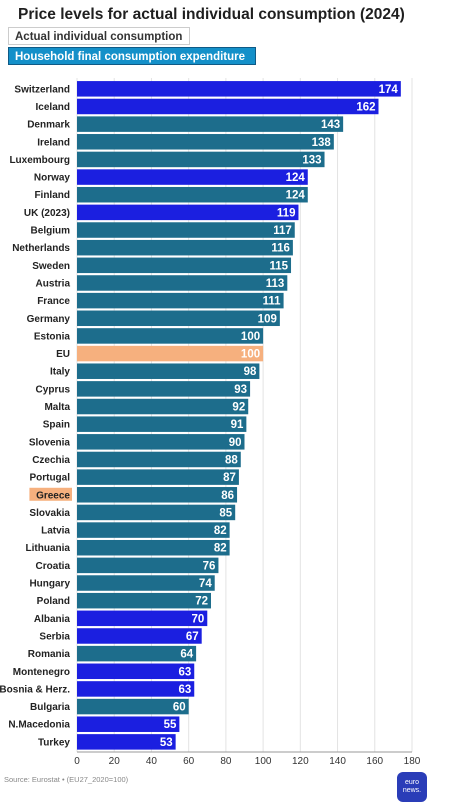  What do you see at coordinates (220, 549) in the screenshot?
I see `bar-value-label: 82` at bounding box center [220, 549].